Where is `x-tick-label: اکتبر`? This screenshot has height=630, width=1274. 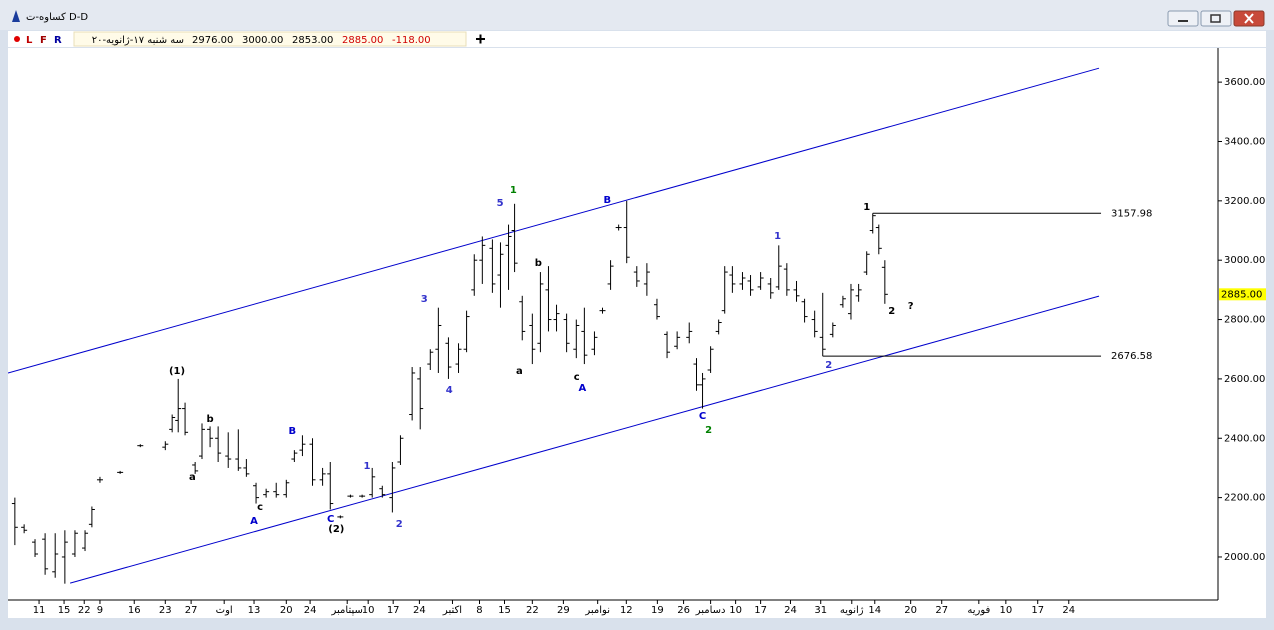
x-tick-label: اکتبر is located at coordinates (452, 610).